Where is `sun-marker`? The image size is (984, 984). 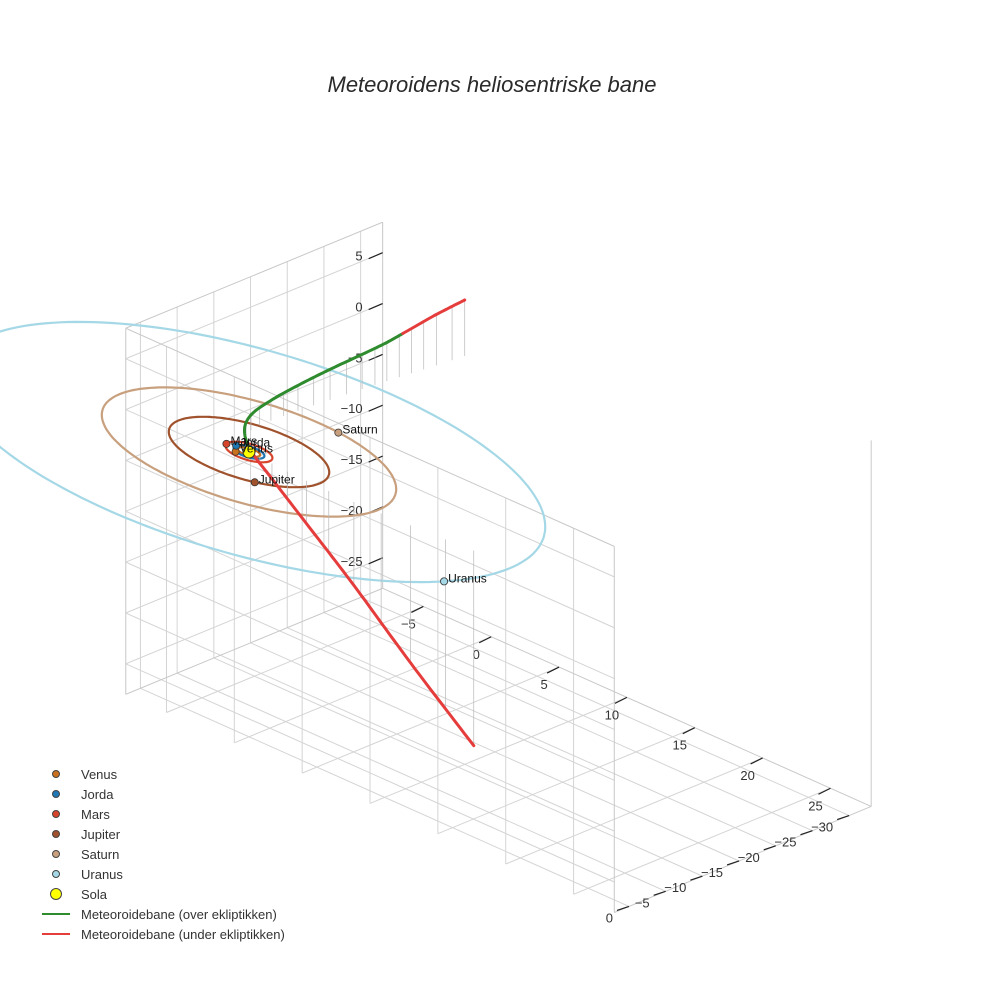
sun-marker is located at coordinates (249, 452).